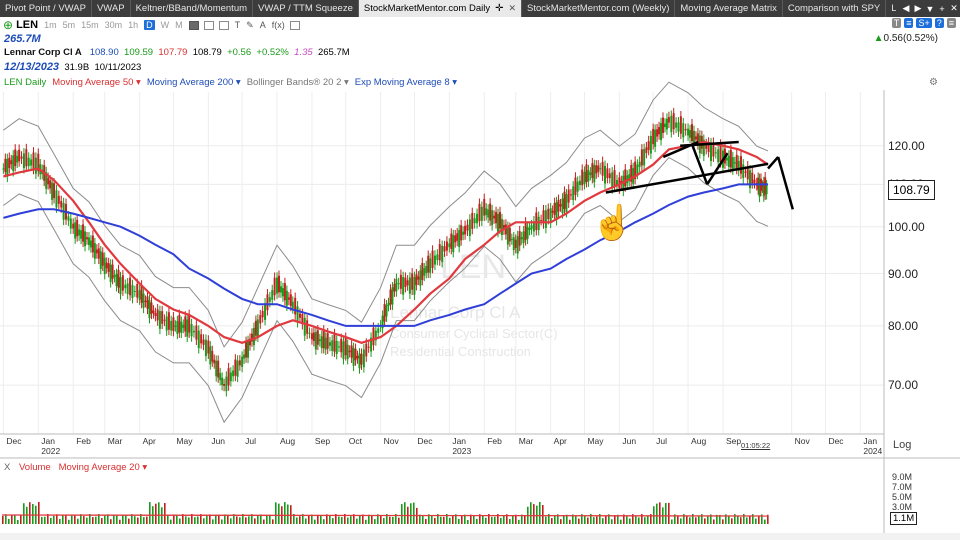 The height and width of the screenshot is (540, 960). What do you see at coordinates (133, 25) in the screenshot?
I see `interval-1h: 1h` at bounding box center [133, 25].